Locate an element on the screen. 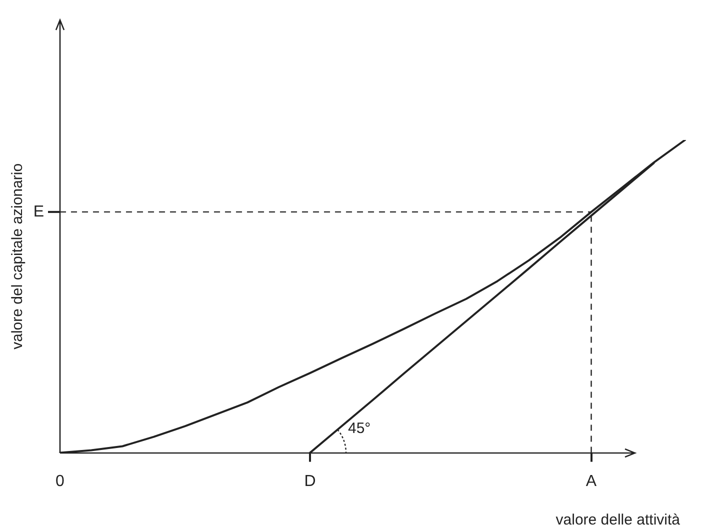 Image resolution: width=705 pixels, height=531 pixels. x-axis-title: valore delle attività is located at coordinates (618, 520).